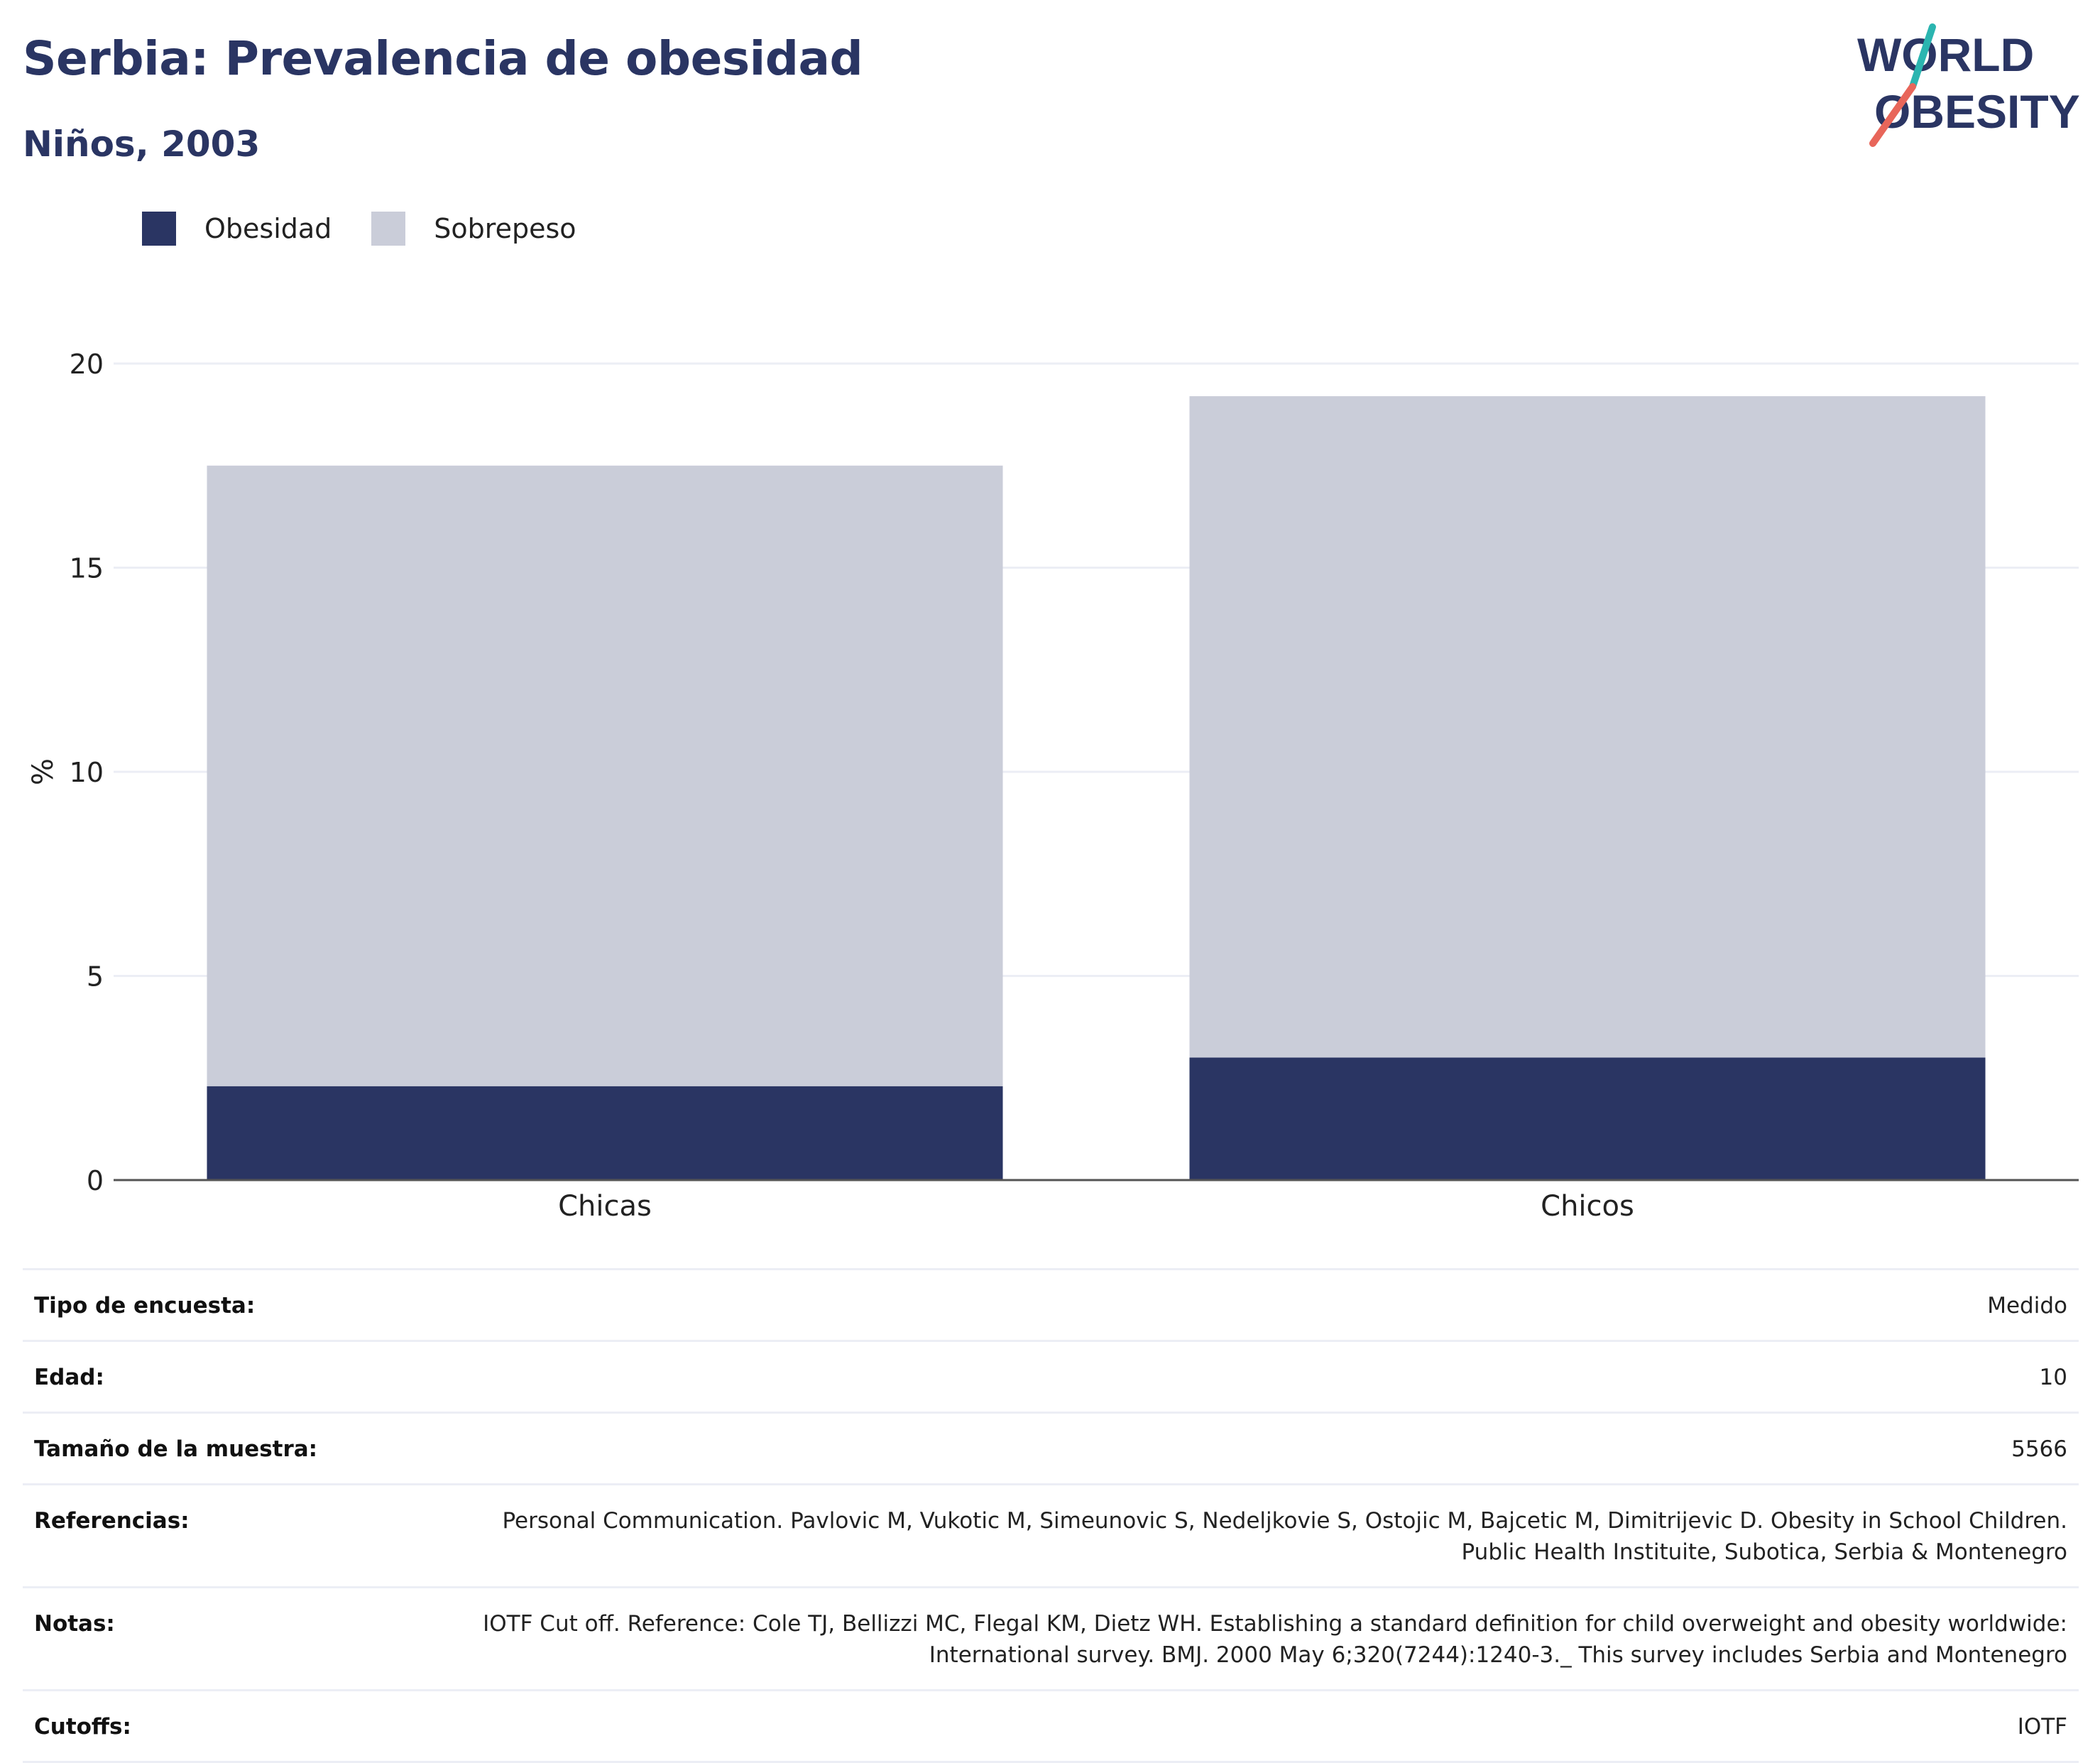 This screenshot has width=2100, height=1763. What do you see at coordinates (112, 1521) in the screenshot?
I see `meta-label: Referencias:` at bounding box center [112, 1521].